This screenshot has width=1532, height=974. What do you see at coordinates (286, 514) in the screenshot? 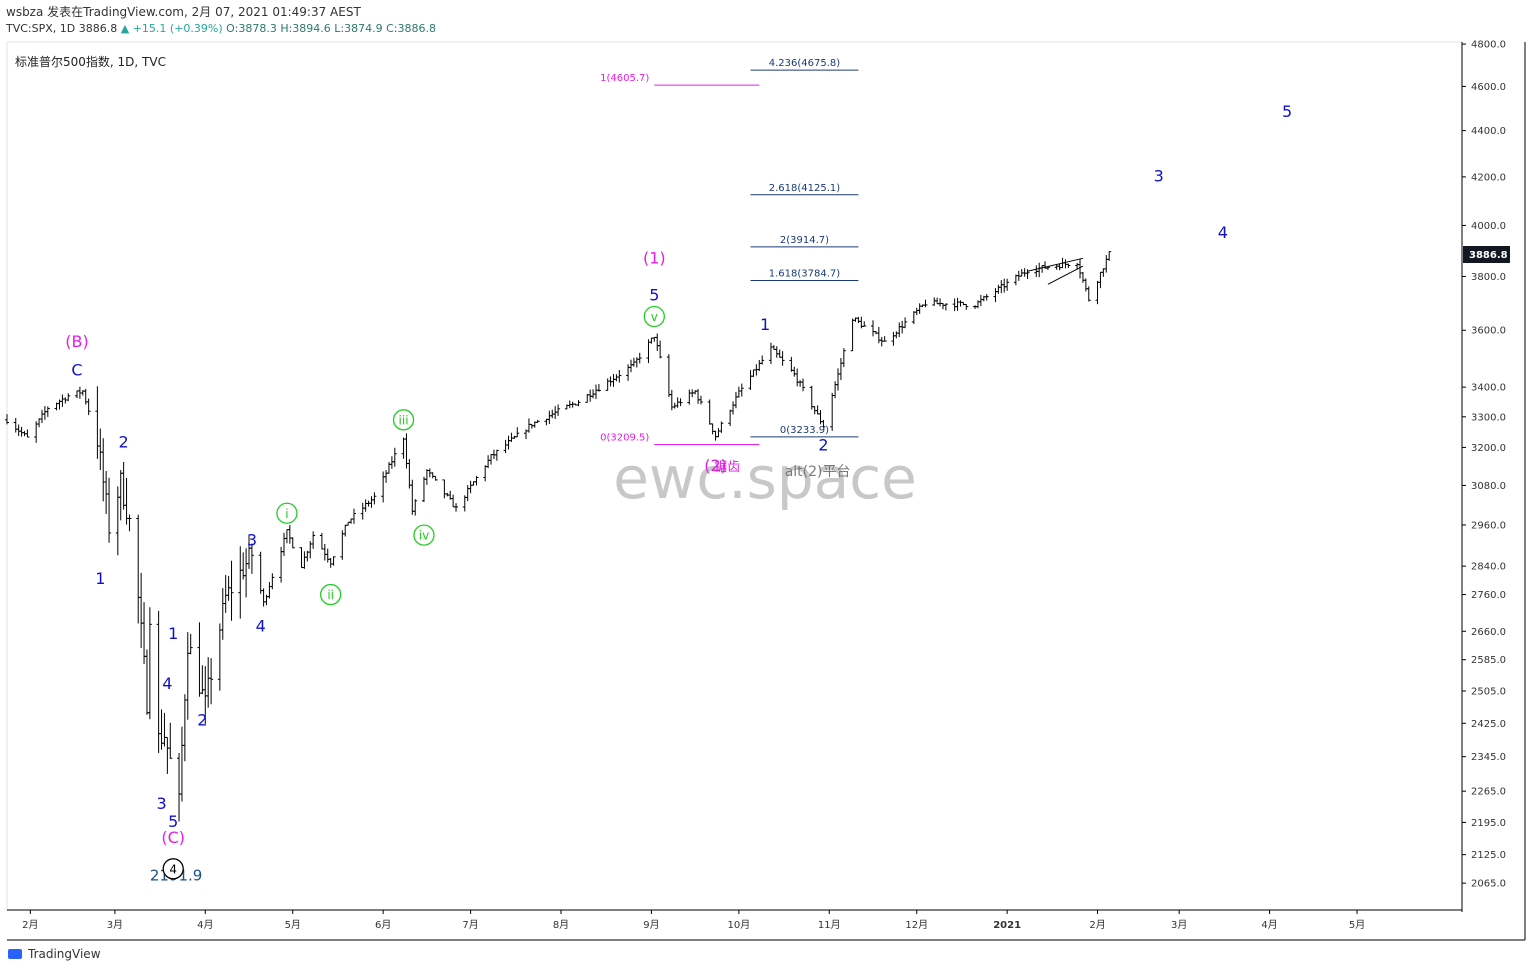
I see `svg-text: i` at bounding box center [286, 514].